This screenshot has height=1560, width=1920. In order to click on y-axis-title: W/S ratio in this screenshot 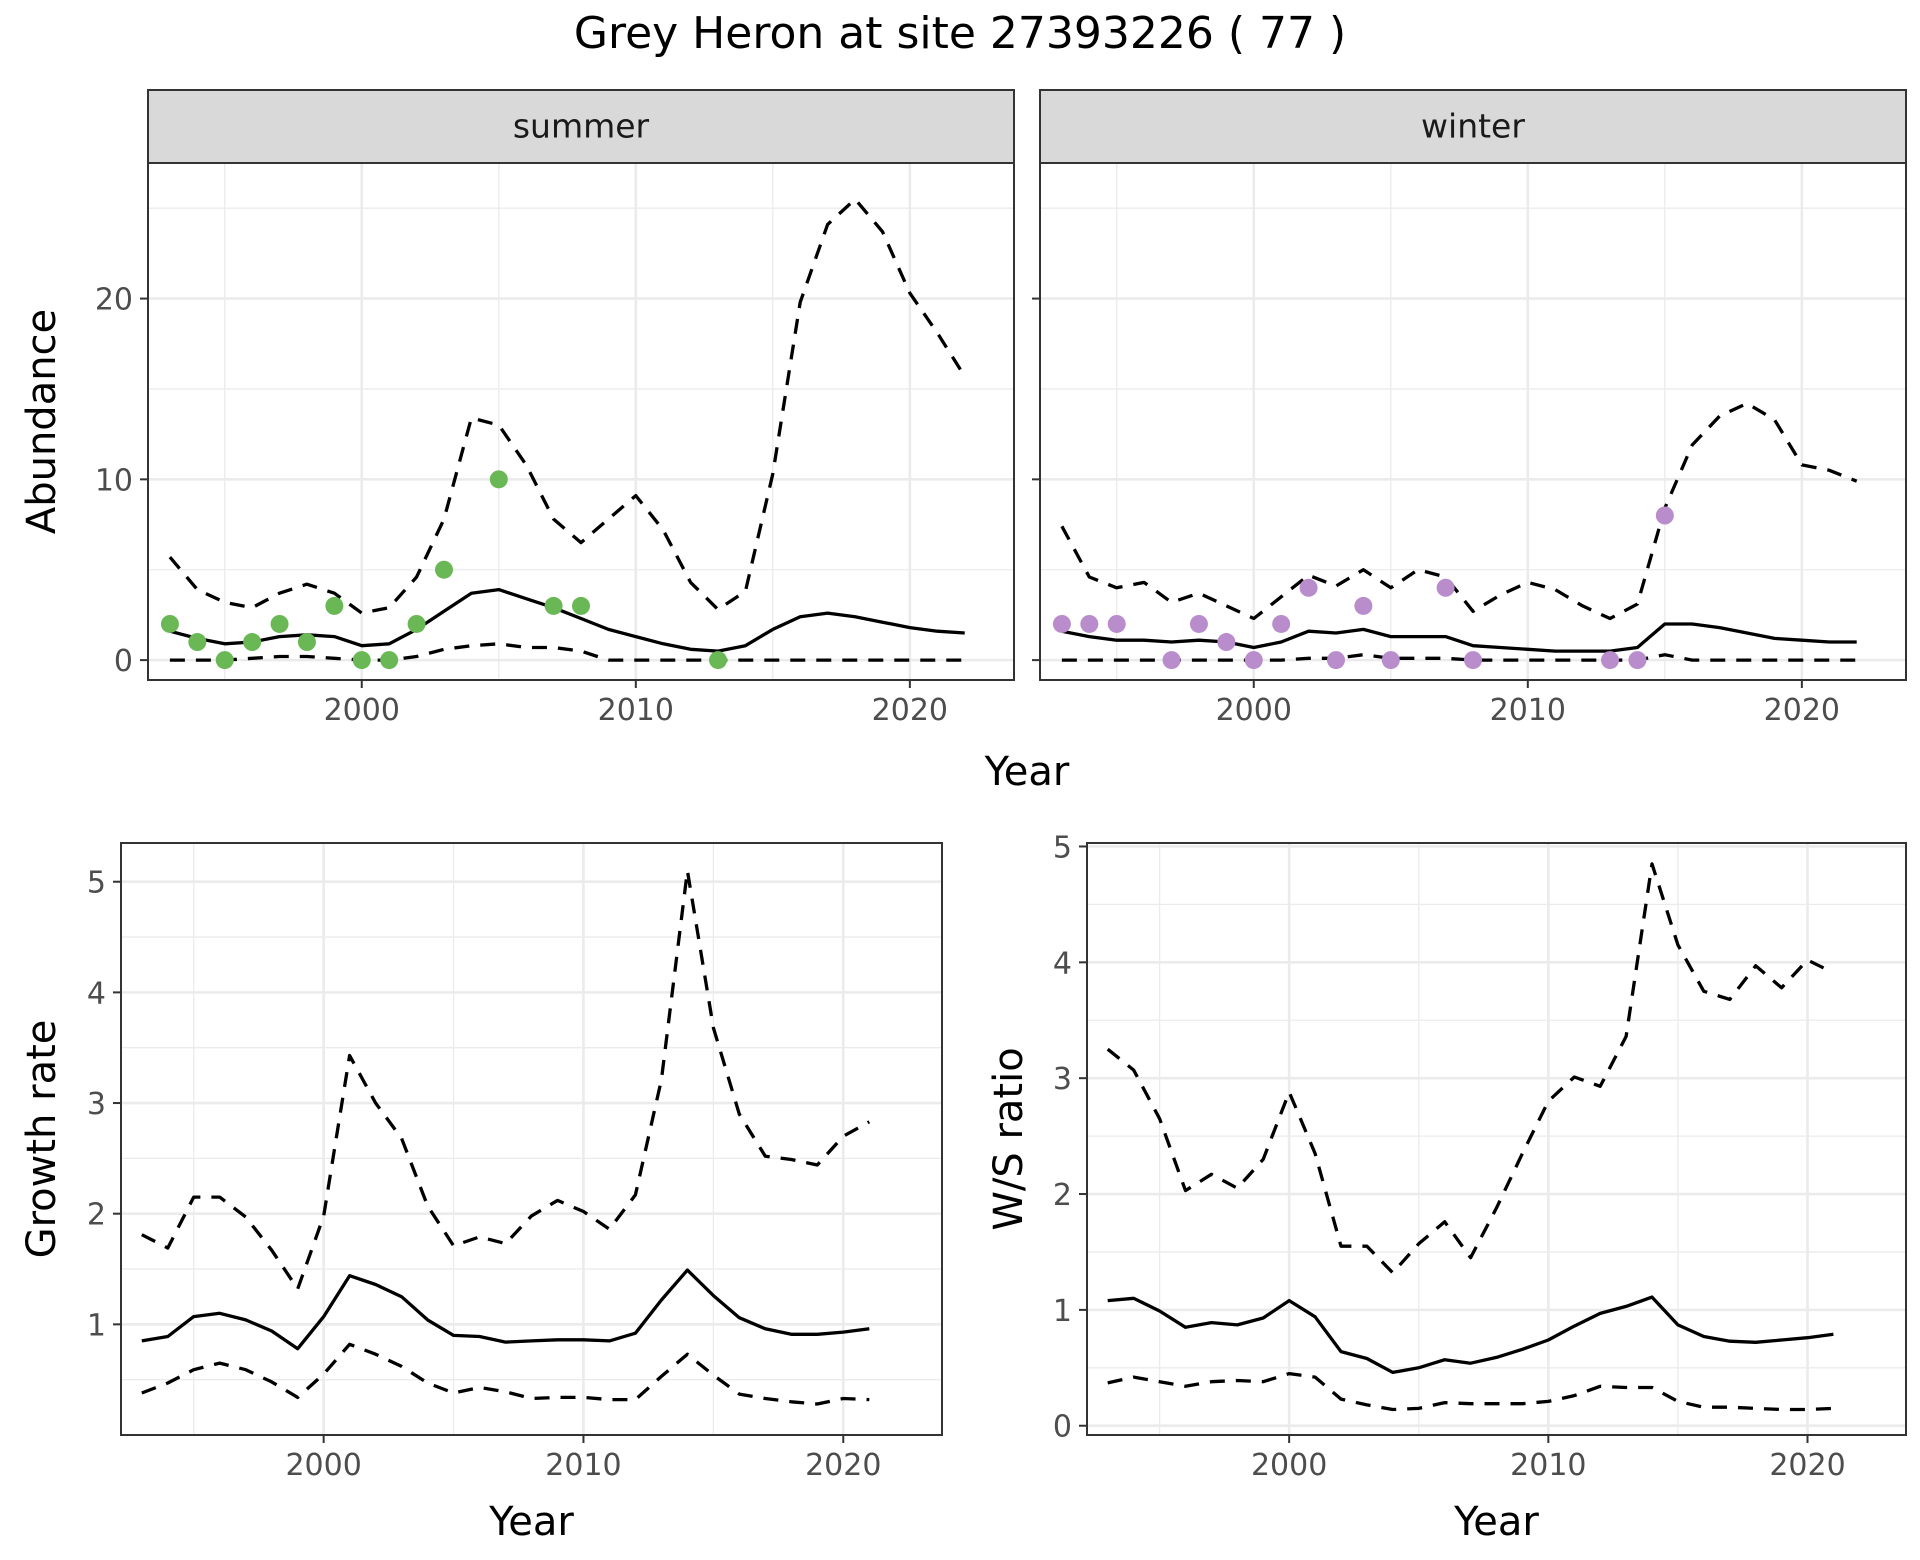, I will do `click(1009, 1138)`.